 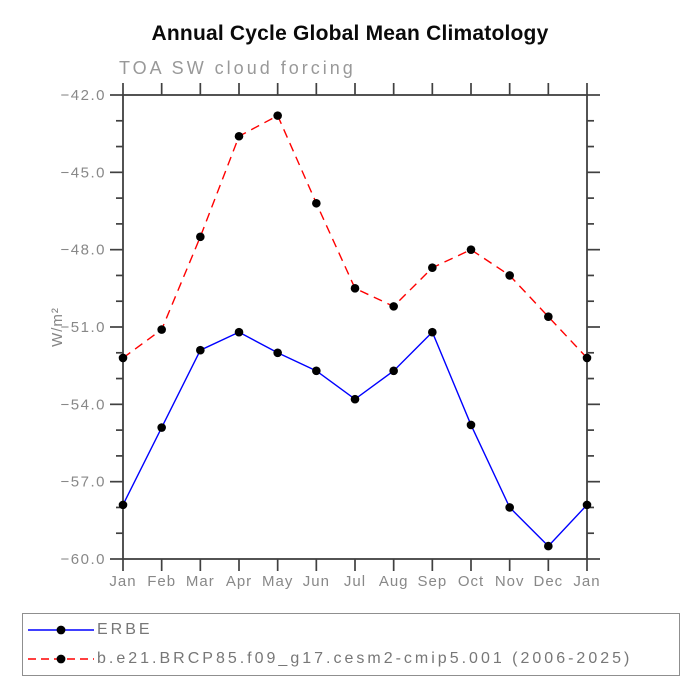 I want to click on svg-text: May, so click(x=277, y=581).